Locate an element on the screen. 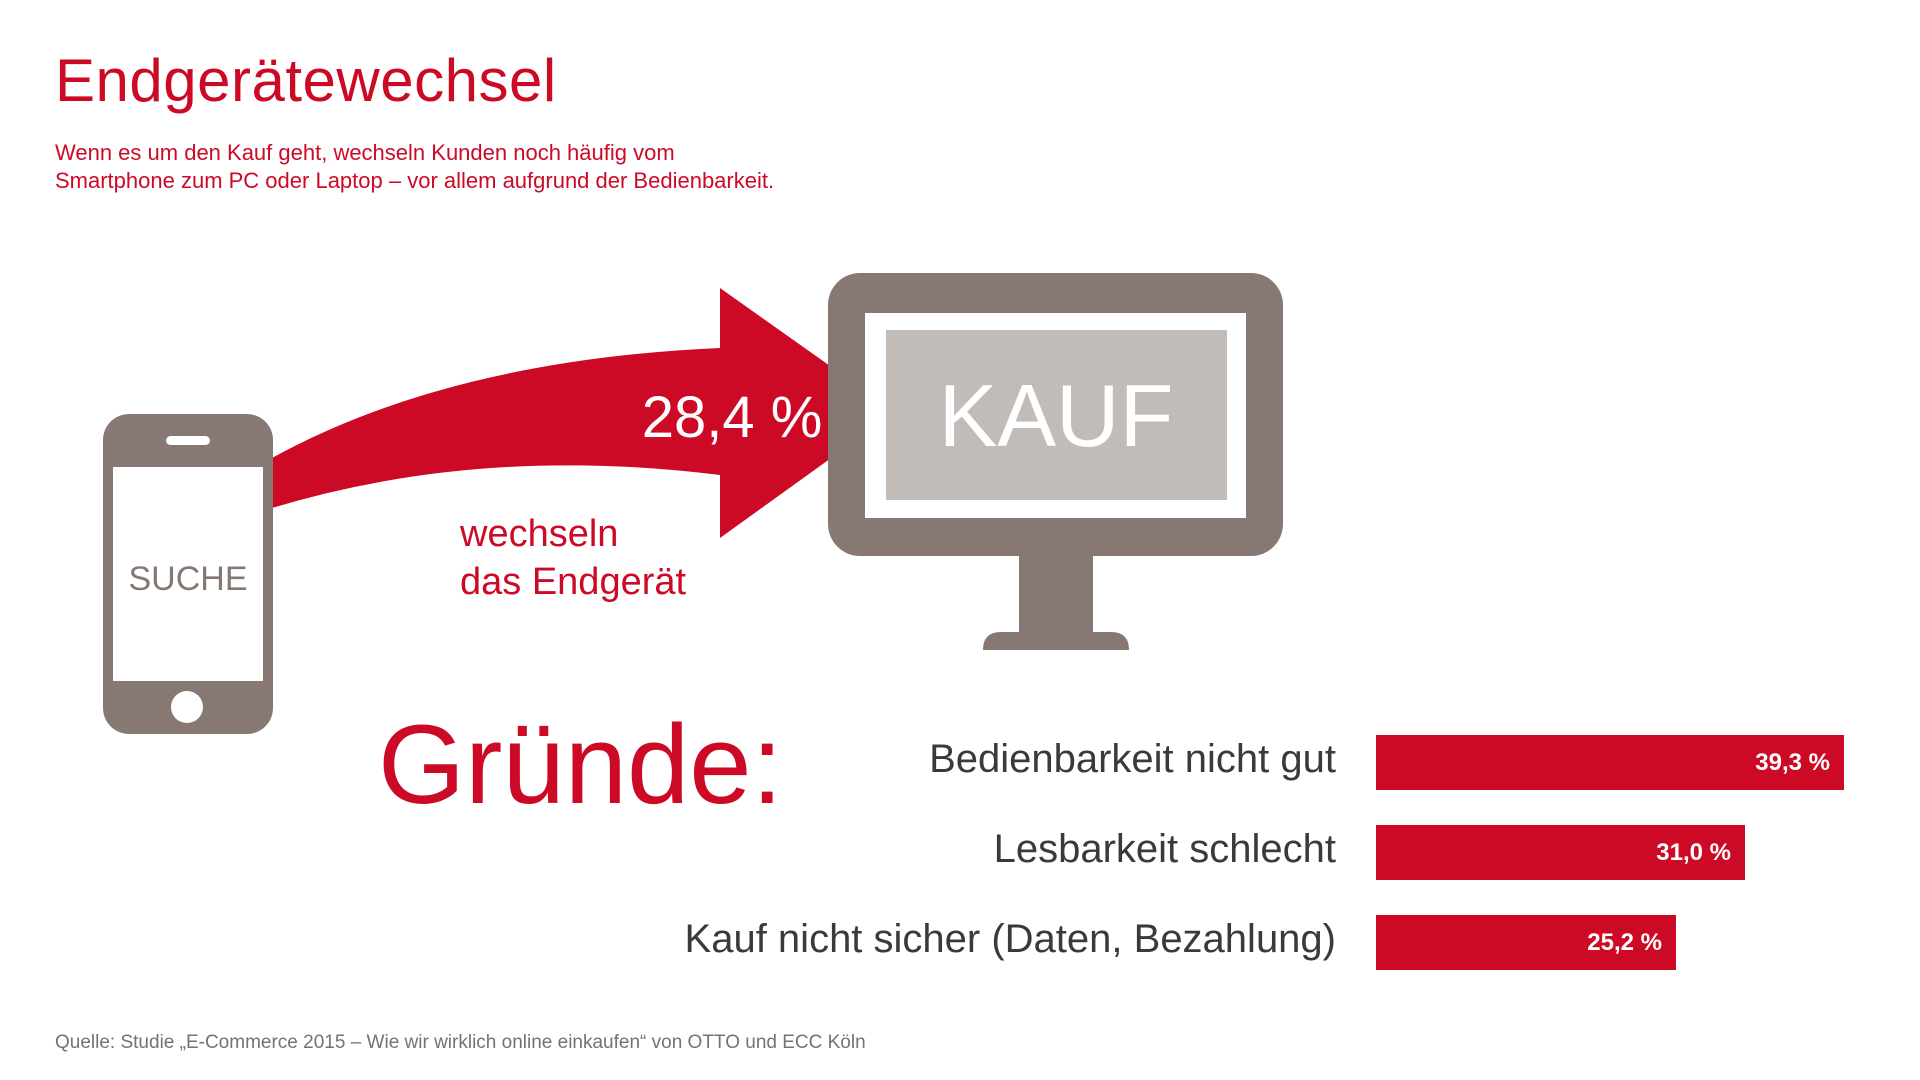  bar-value-label: 25,2 % is located at coordinates (1624, 942).